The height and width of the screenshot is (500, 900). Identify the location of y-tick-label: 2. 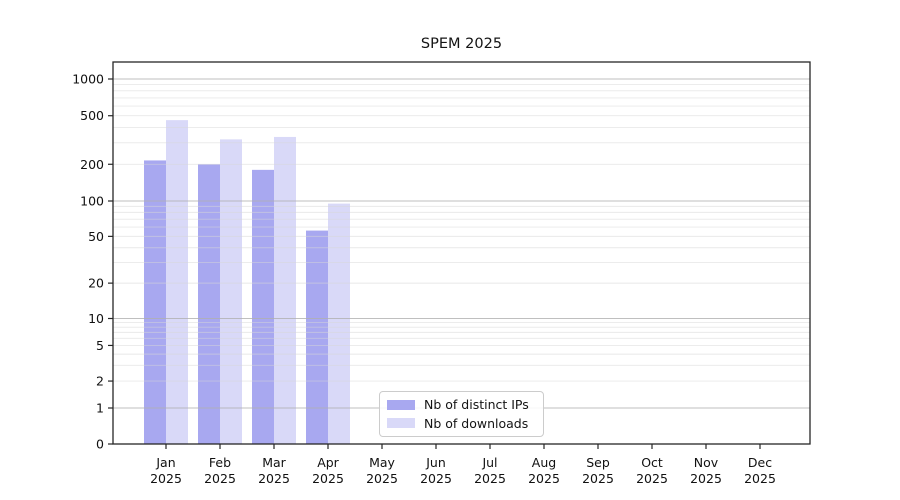
(100, 381).